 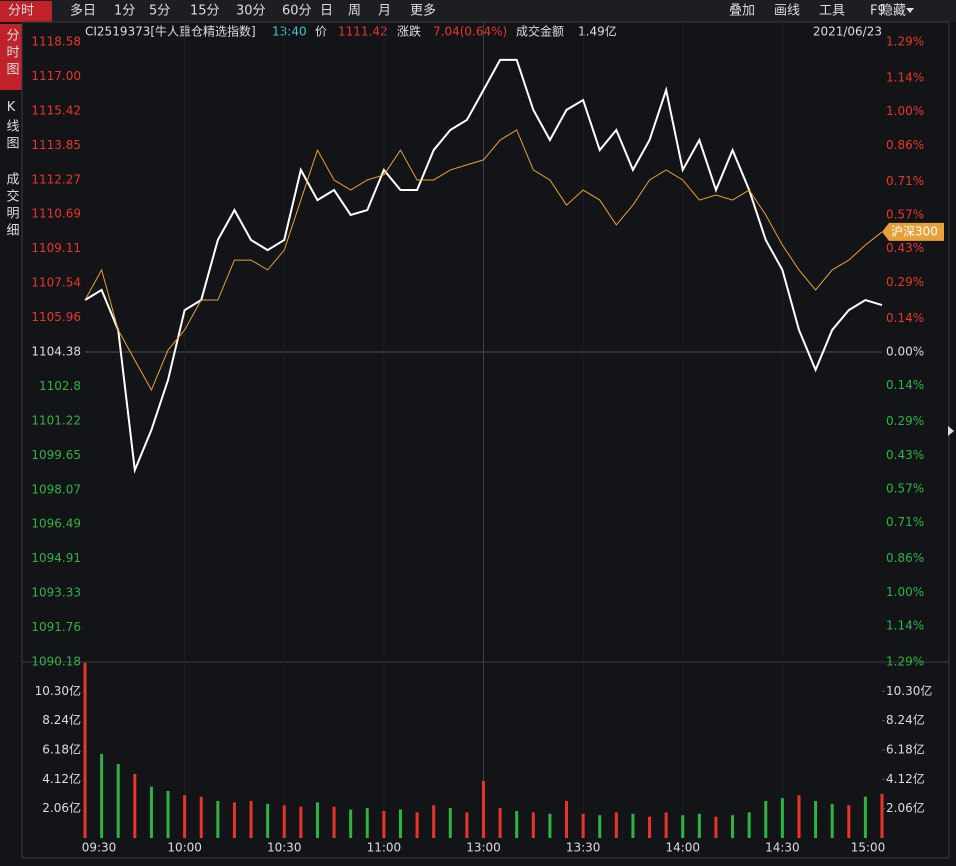 What do you see at coordinates (251, 11) in the screenshot?
I see `tab: 30分` at bounding box center [251, 11].